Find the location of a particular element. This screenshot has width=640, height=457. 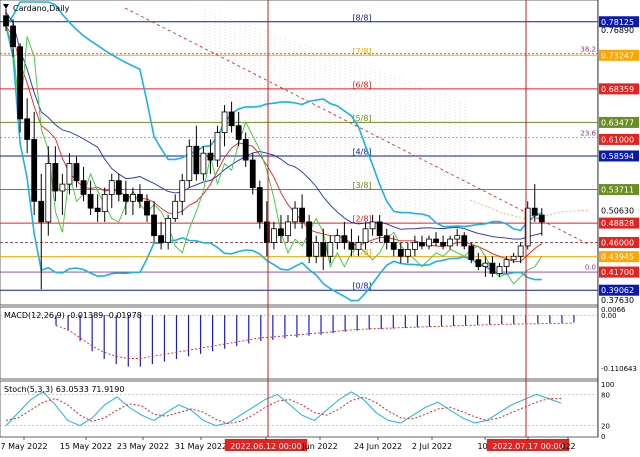

time-label-highlight is located at coordinates (266, 445).